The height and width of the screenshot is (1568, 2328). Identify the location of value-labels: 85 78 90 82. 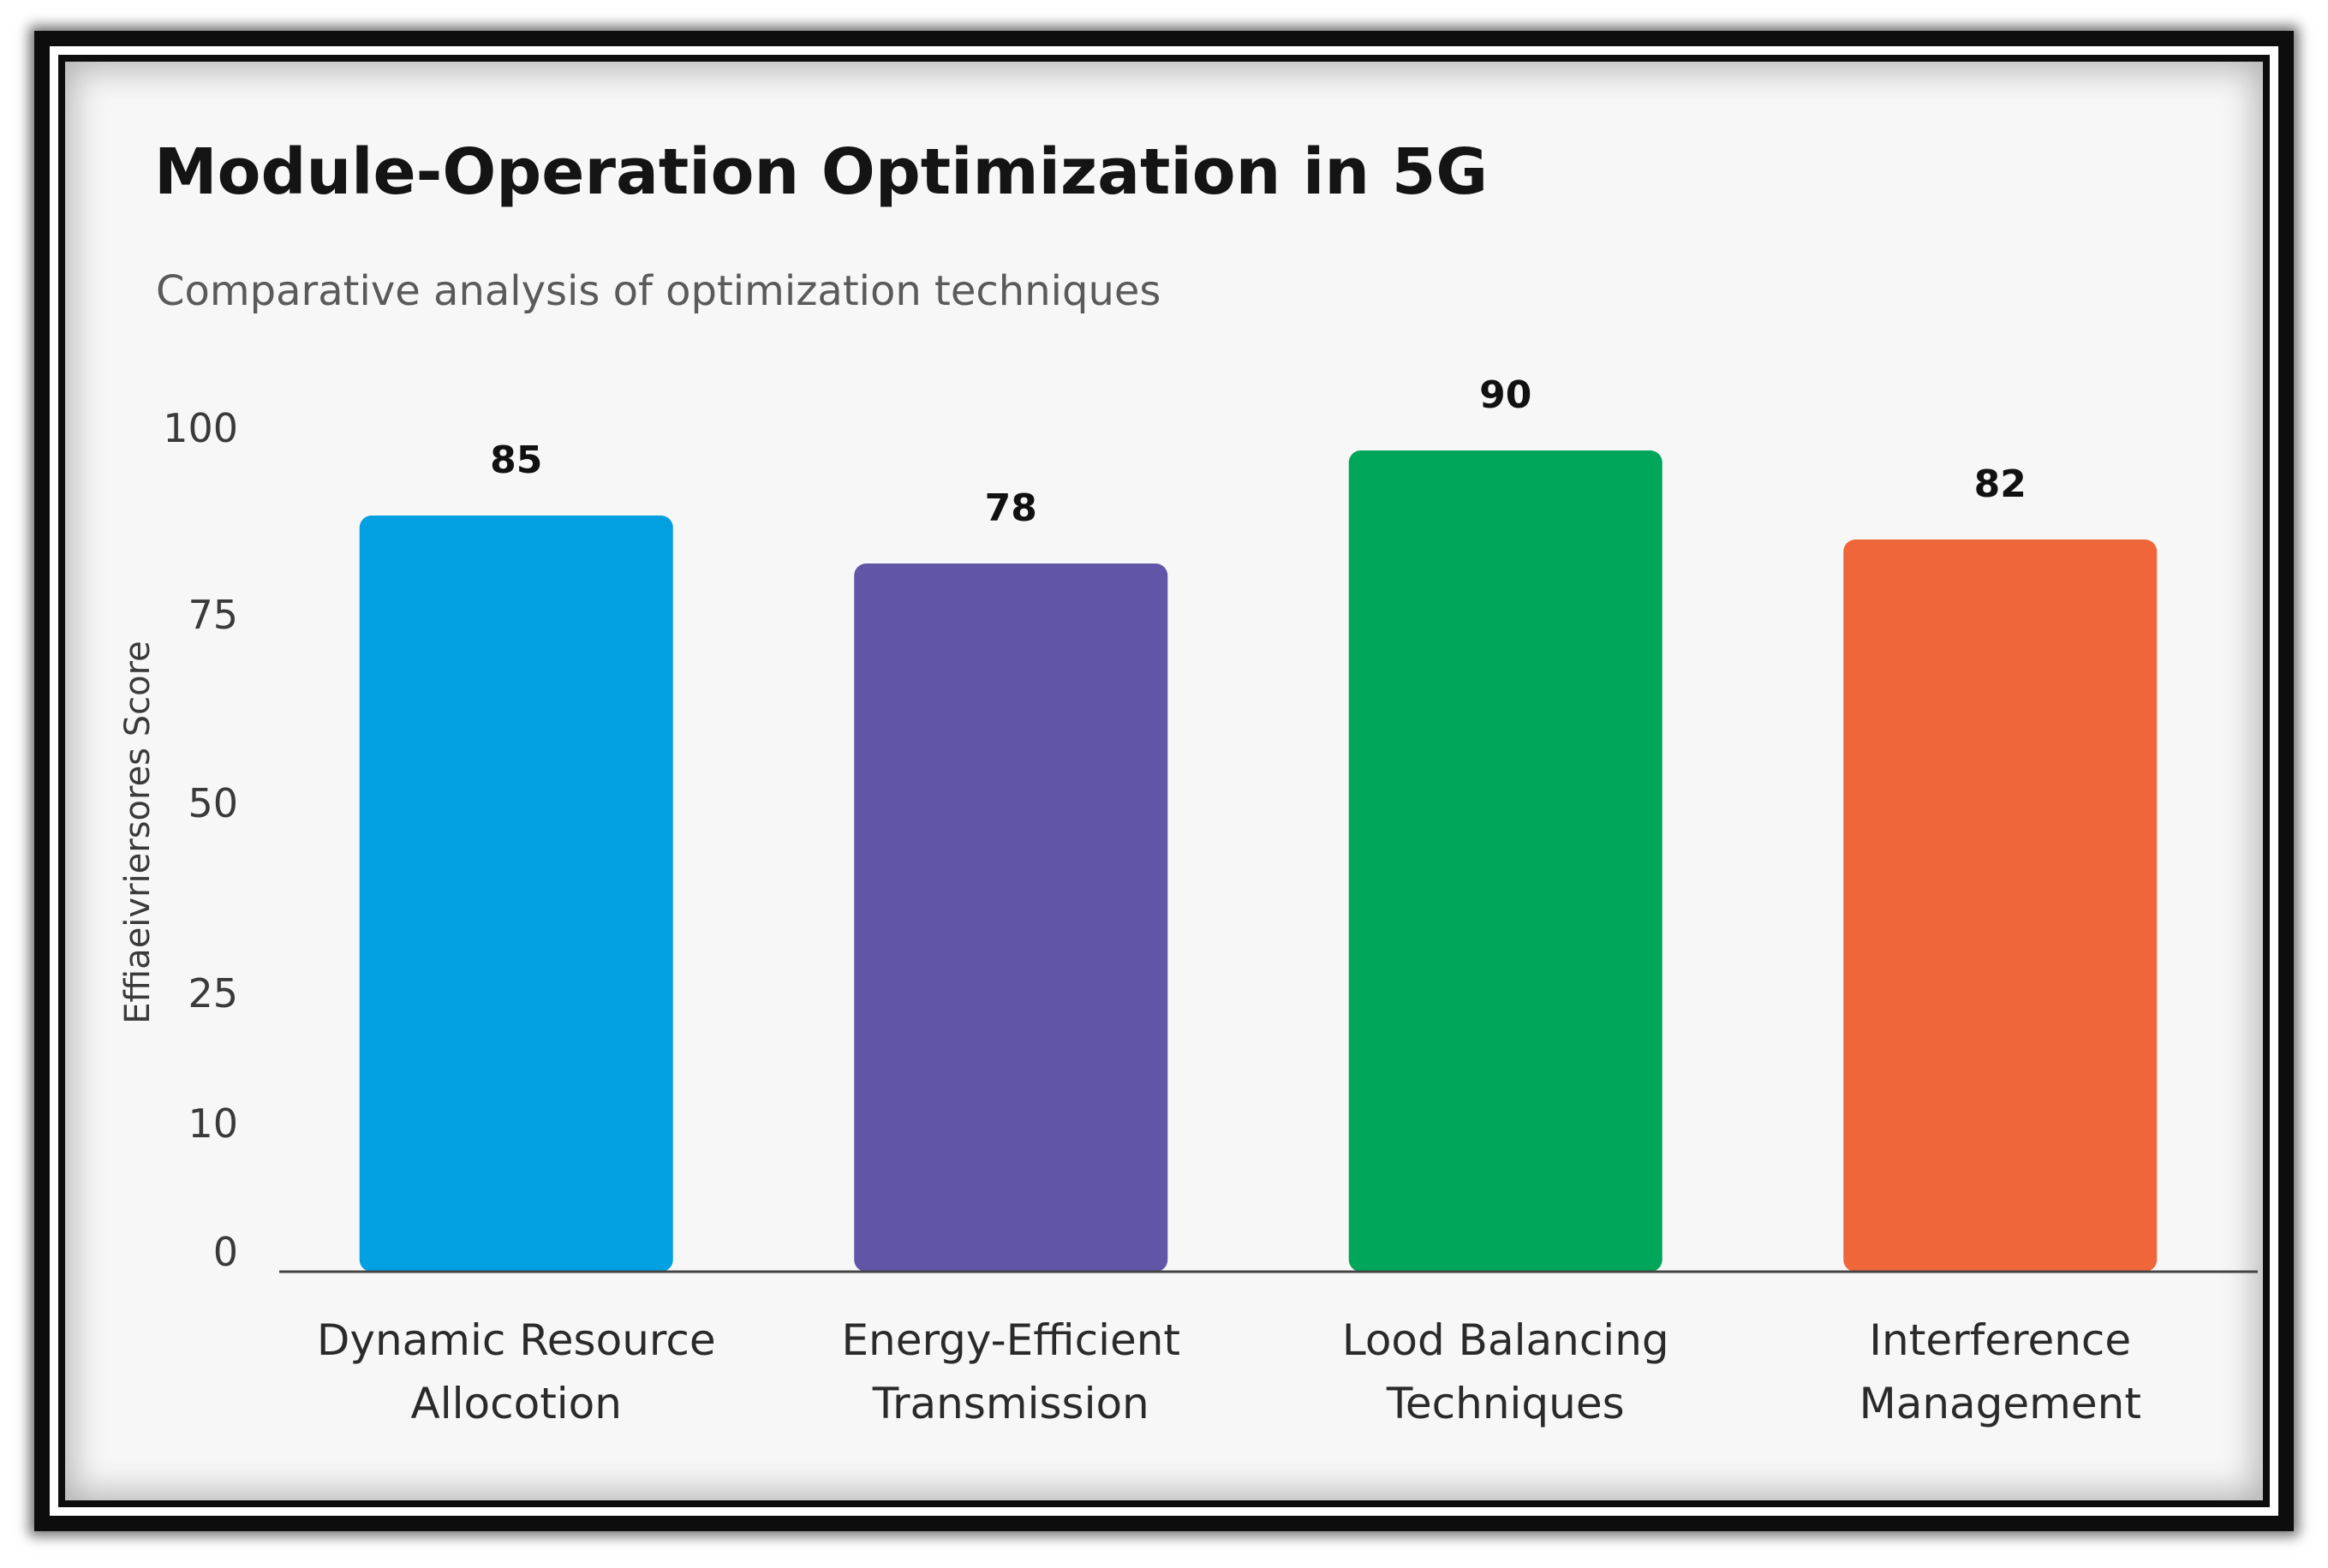
(1259, 452).